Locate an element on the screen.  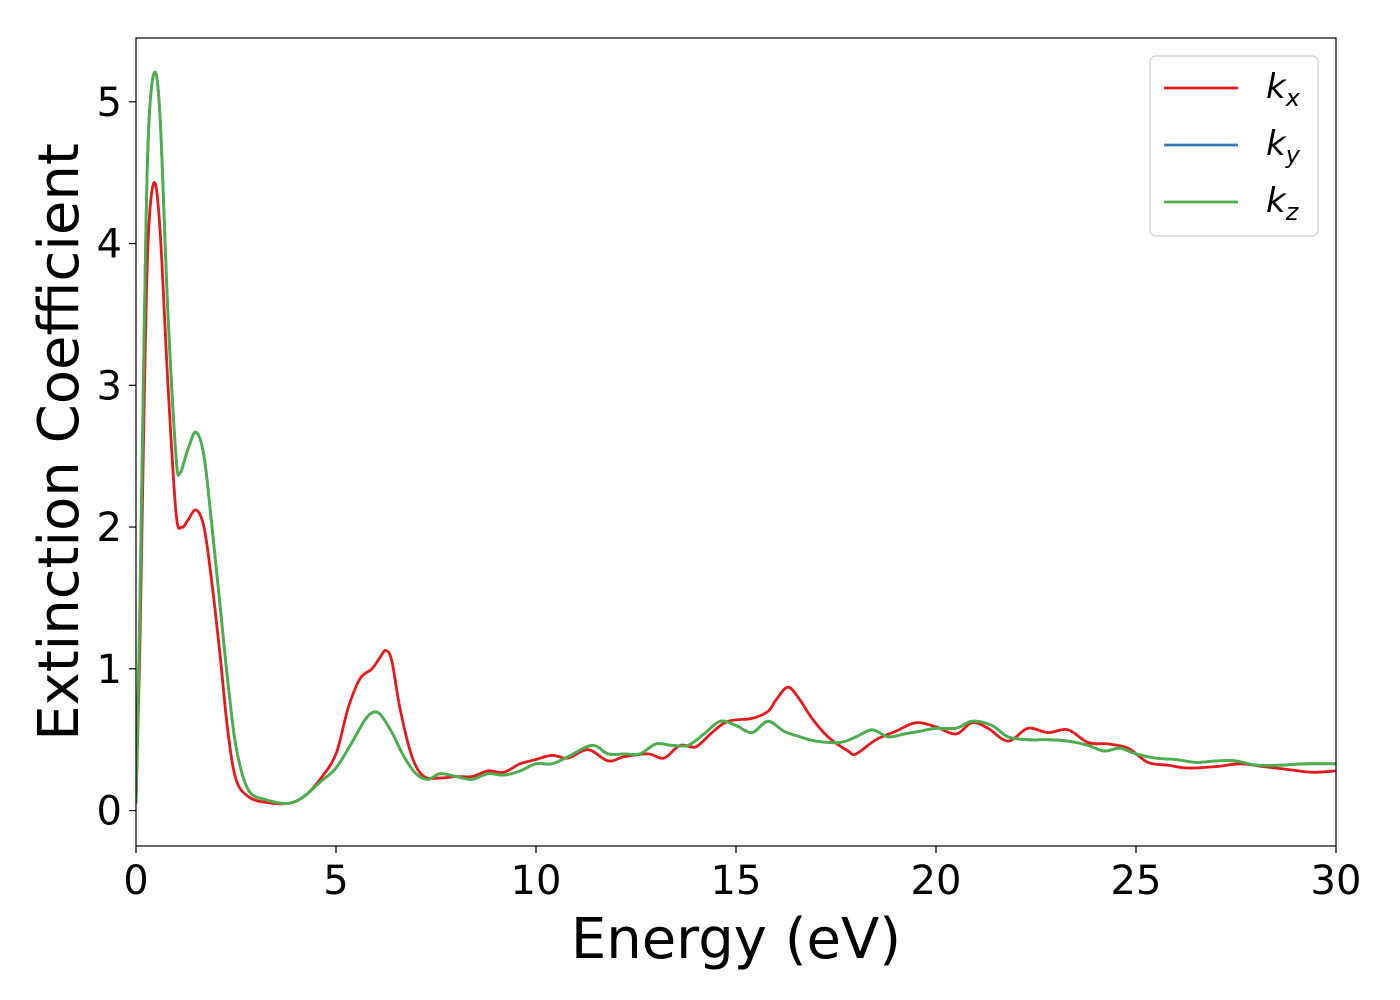
y-tick-label: 2 is located at coordinates (109, 528).